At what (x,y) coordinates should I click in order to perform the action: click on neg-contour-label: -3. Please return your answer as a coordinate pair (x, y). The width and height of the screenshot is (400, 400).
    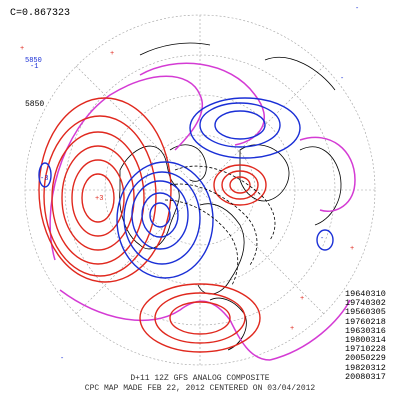
    Looking at the image, I should click on (44, 179).